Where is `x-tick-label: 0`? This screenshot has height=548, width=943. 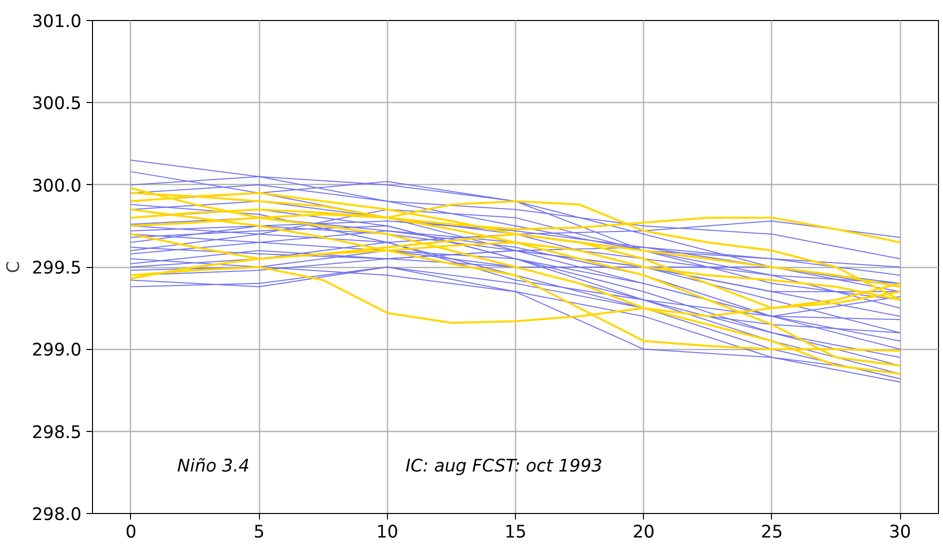 x-tick-label: 0 is located at coordinates (130, 532).